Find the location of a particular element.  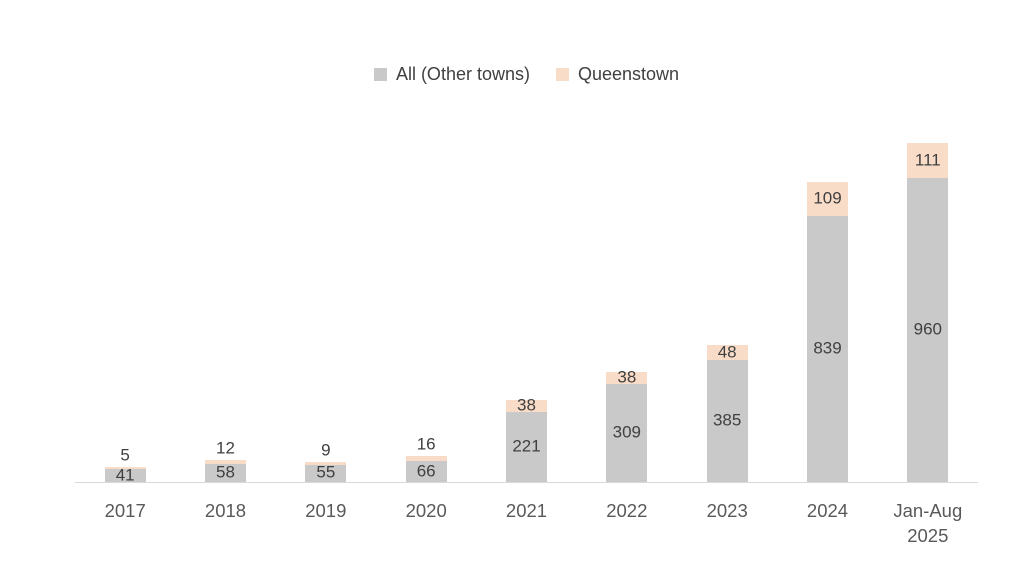

data-label-queenstown: 16 is located at coordinates (426, 444).